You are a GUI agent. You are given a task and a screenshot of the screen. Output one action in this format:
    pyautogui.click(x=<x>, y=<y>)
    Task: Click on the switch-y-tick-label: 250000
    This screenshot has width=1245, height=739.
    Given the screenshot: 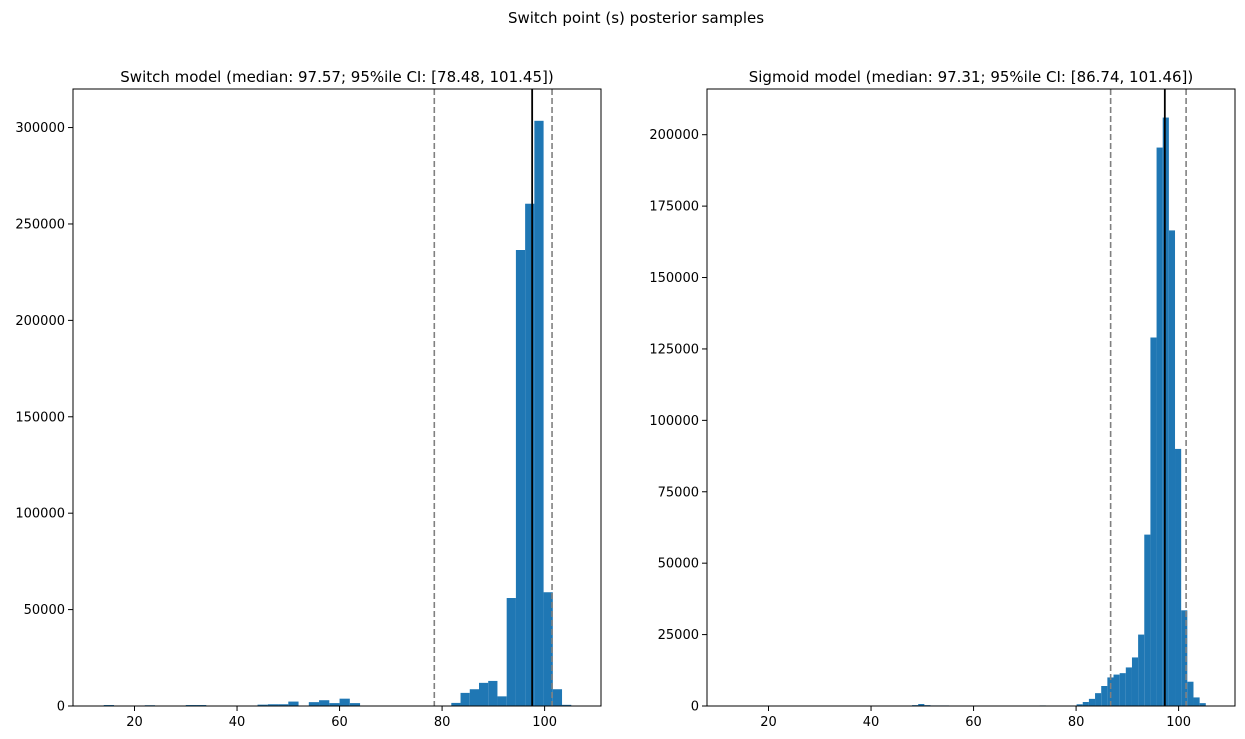 What is the action you would take?
    pyautogui.click(x=40, y=224)
    